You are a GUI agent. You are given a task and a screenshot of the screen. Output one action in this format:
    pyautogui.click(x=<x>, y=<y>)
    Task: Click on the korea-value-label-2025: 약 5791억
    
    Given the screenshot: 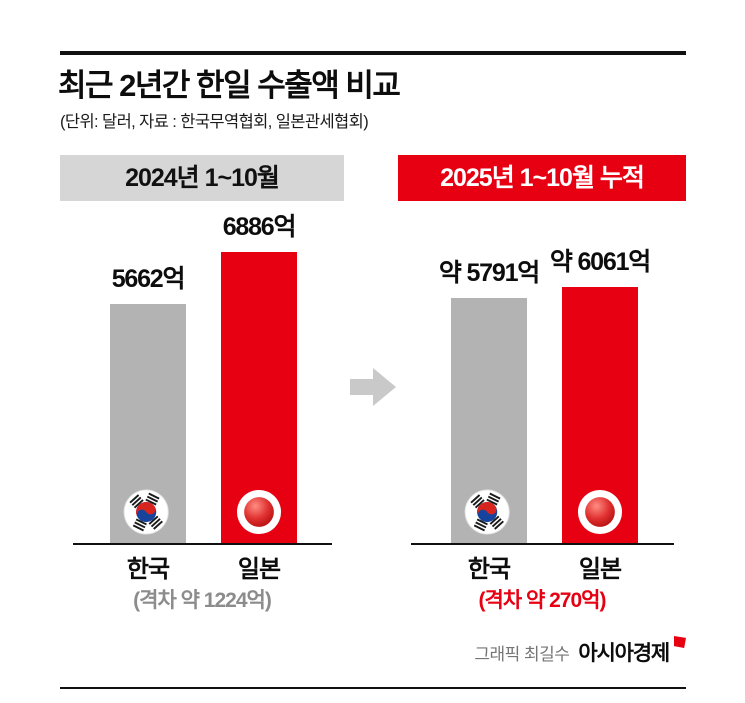 What is the action you would take?
    pyautogui.click(x=489, y=273)
    